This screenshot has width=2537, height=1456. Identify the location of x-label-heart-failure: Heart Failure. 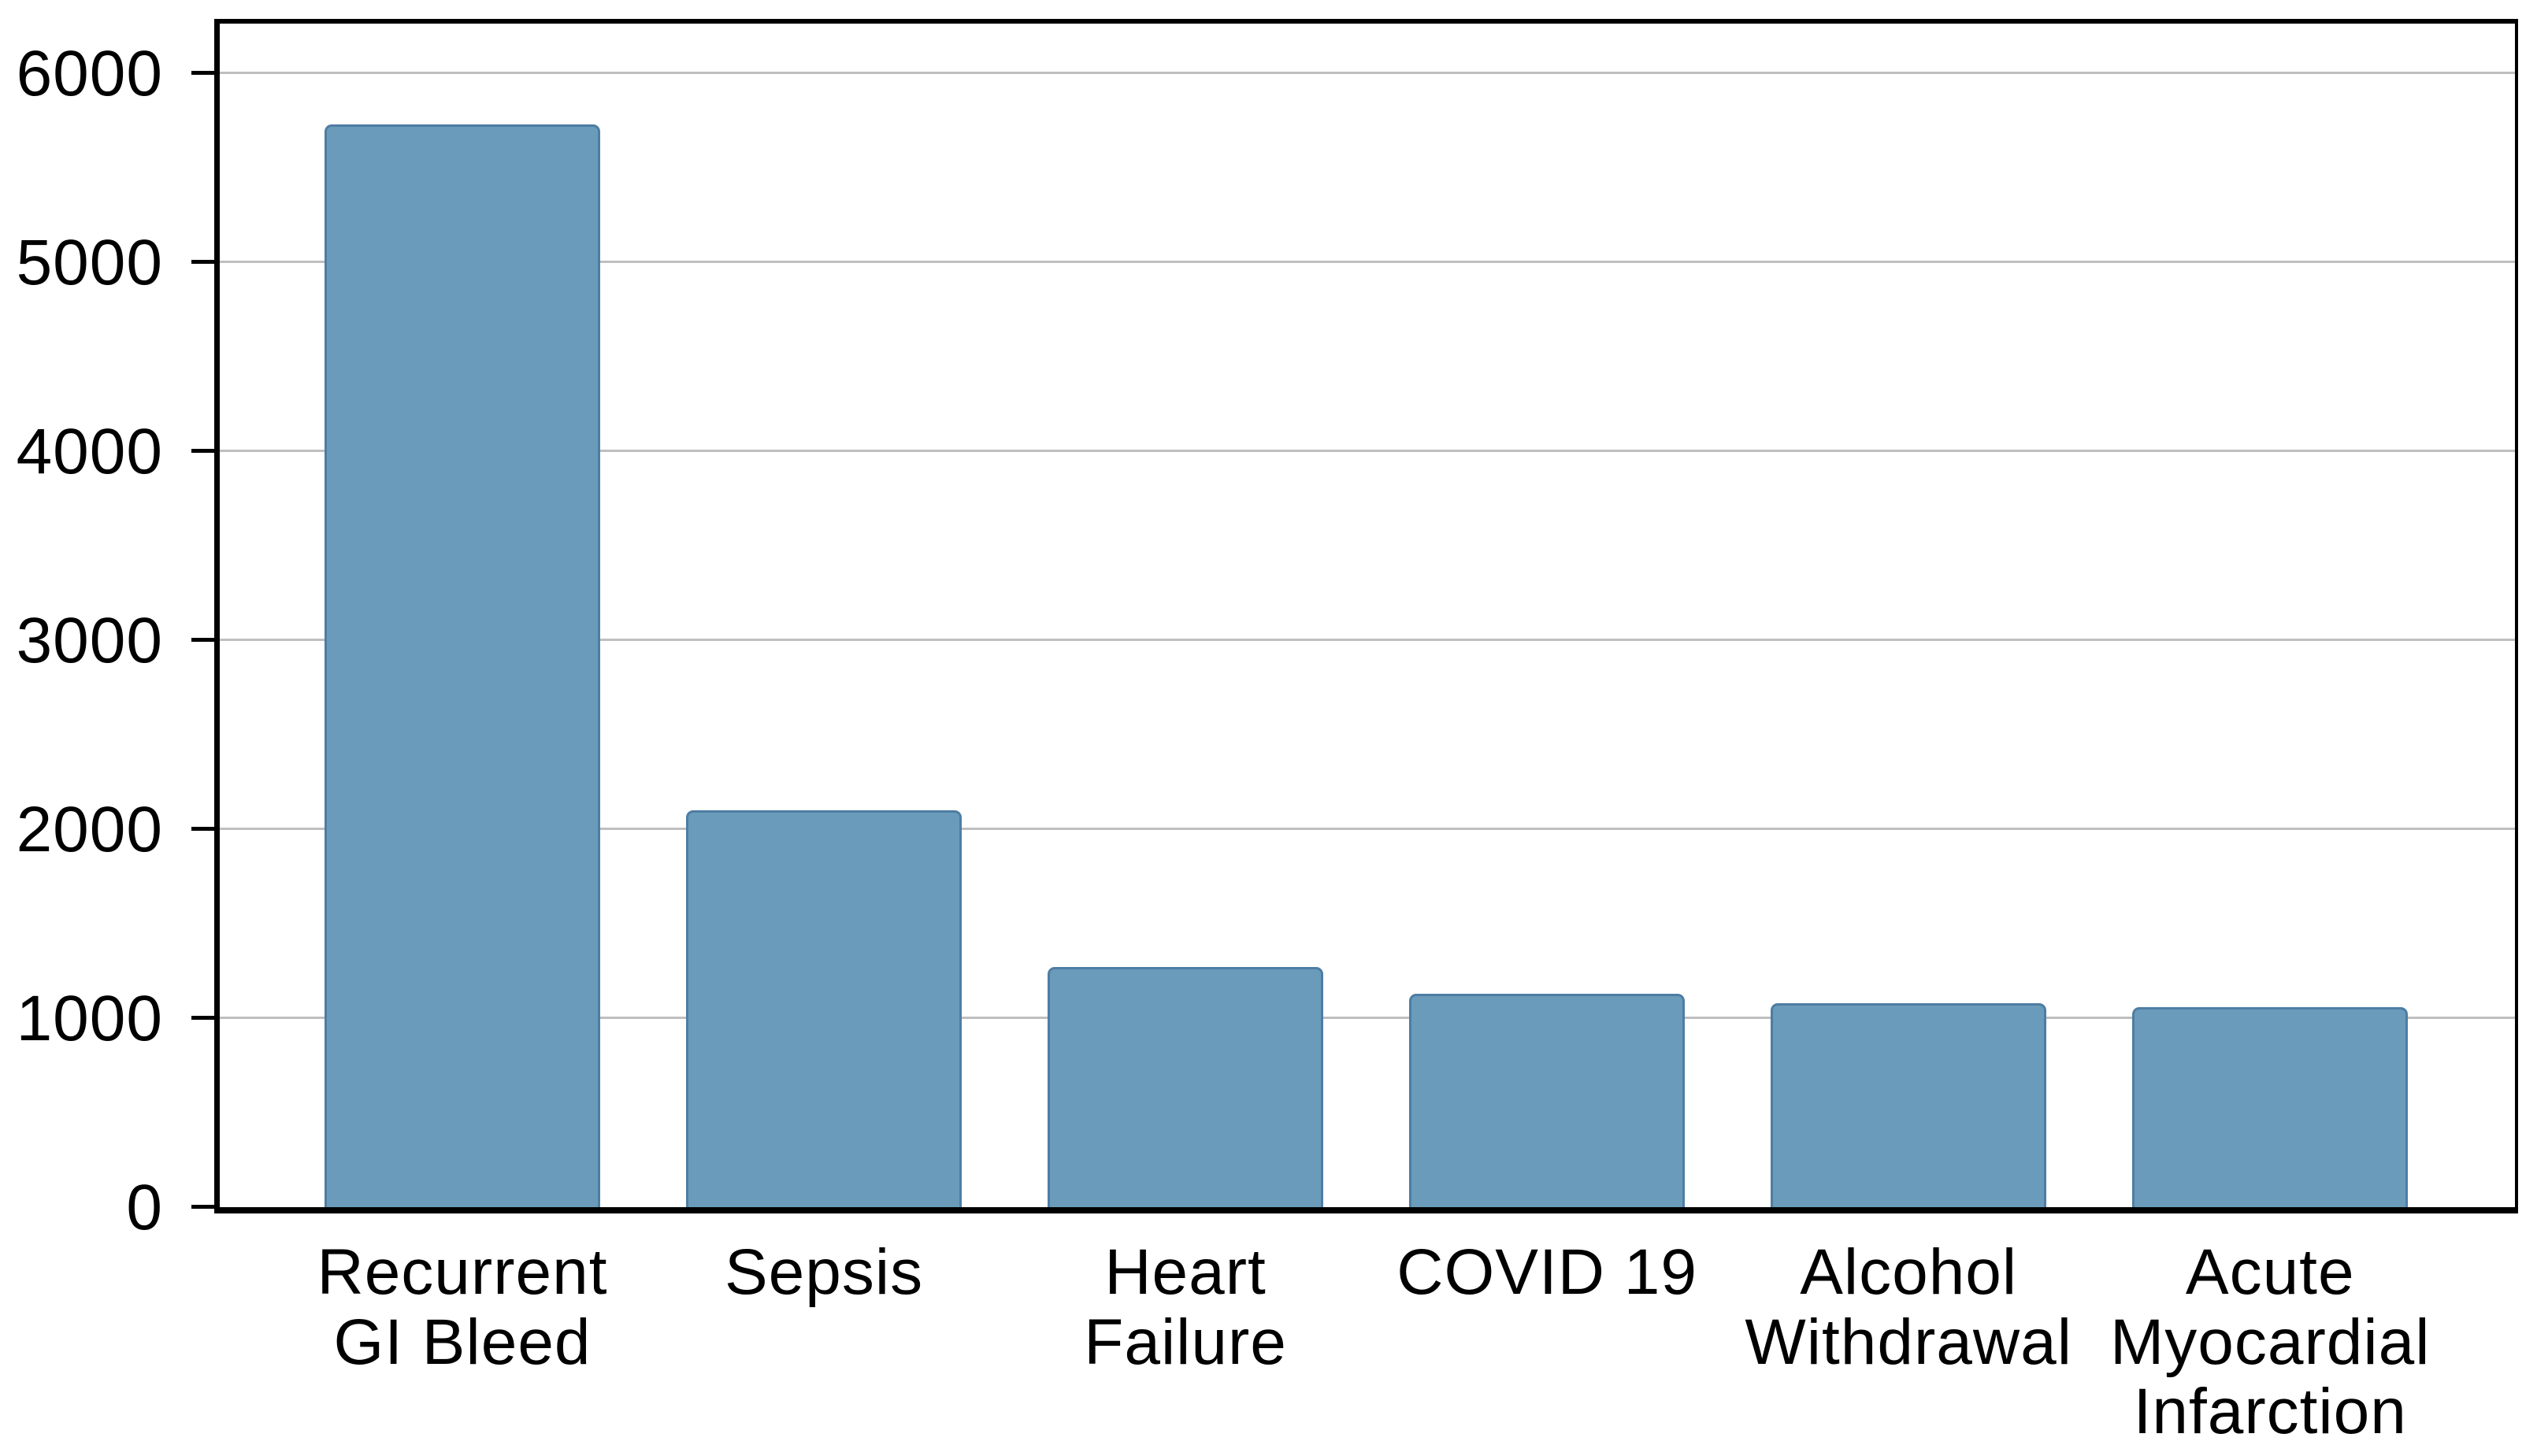
(1185, 1307).